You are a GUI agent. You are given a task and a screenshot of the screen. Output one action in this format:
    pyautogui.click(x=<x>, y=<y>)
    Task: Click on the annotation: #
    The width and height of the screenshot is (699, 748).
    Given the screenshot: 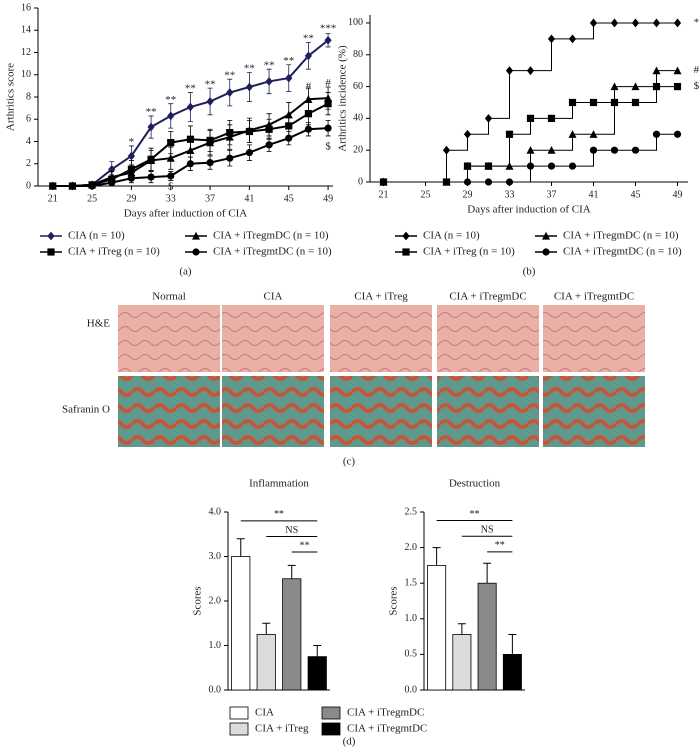 What is the action you would take?
    pyautogui.click(x=309, y=87)
    